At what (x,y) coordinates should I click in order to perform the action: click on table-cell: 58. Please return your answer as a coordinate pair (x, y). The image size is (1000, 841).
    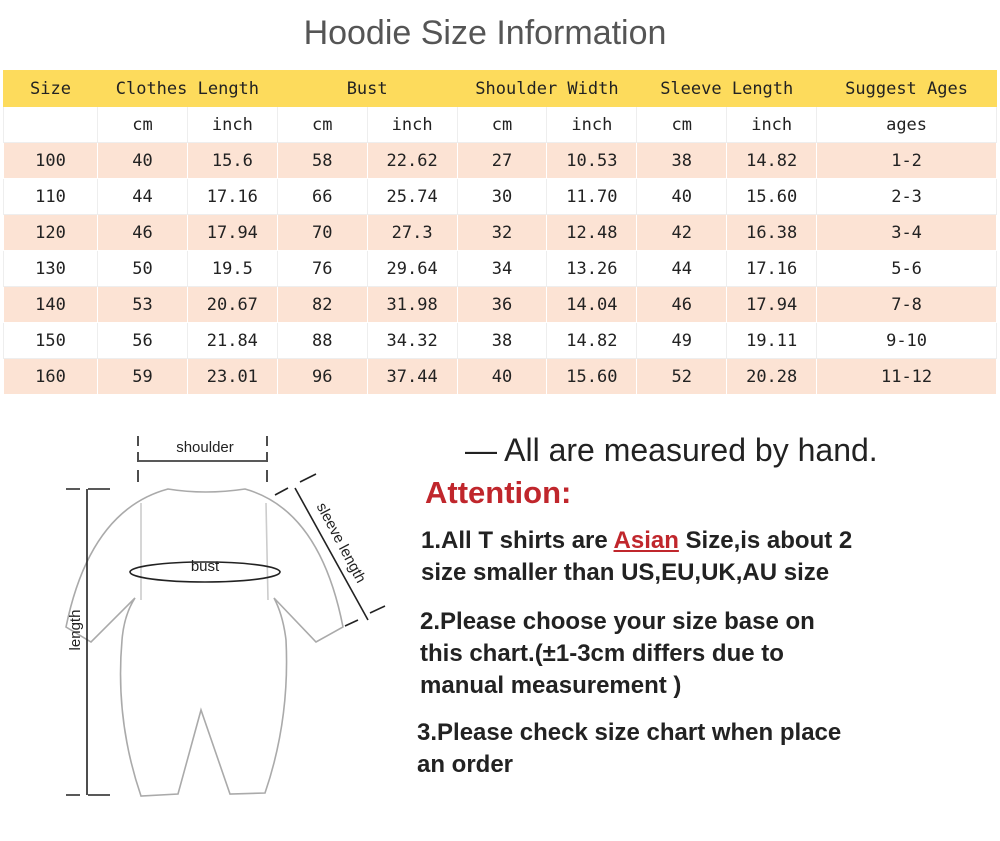
    Looking at the image, I should click on (322, 160).